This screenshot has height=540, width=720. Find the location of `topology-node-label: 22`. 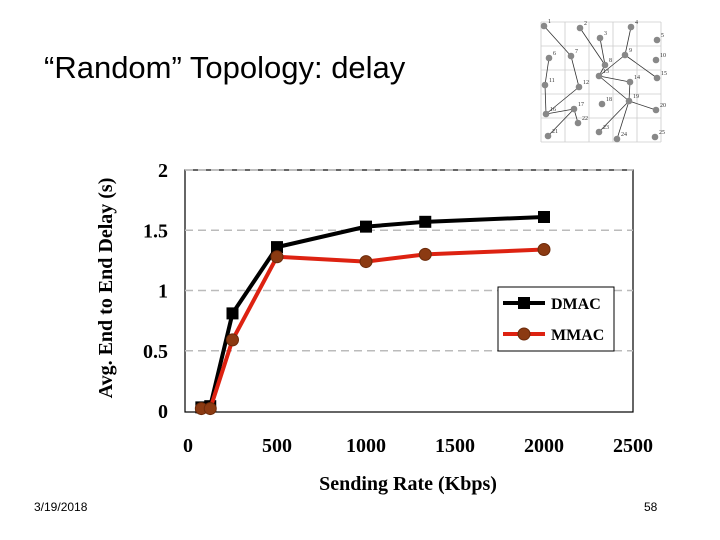

topology-node-label: 22 is located at coordinates (585, 119).